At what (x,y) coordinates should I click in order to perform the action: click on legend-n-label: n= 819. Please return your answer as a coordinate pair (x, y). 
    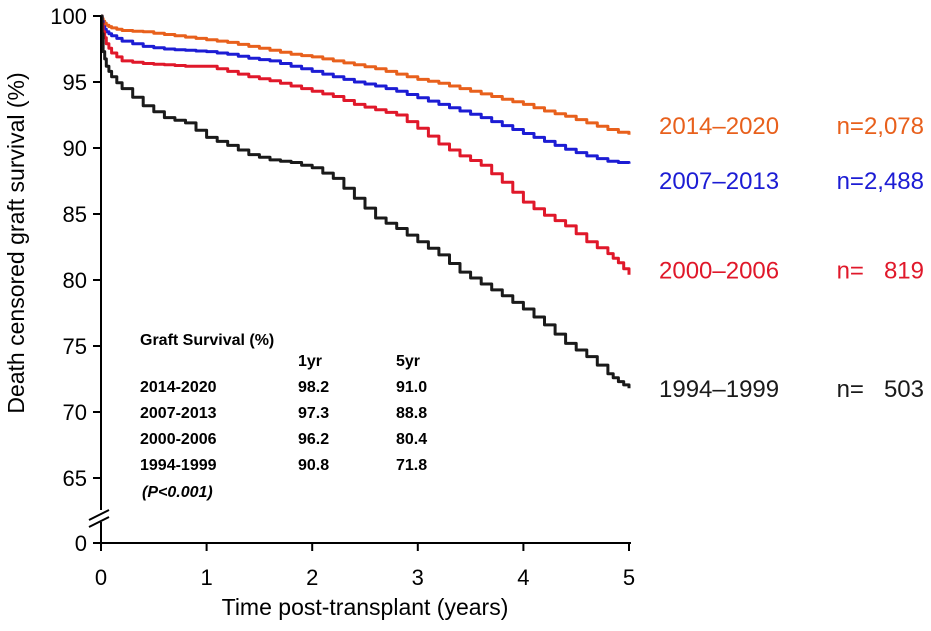
    Looking at the image, I should click on (880, 271).